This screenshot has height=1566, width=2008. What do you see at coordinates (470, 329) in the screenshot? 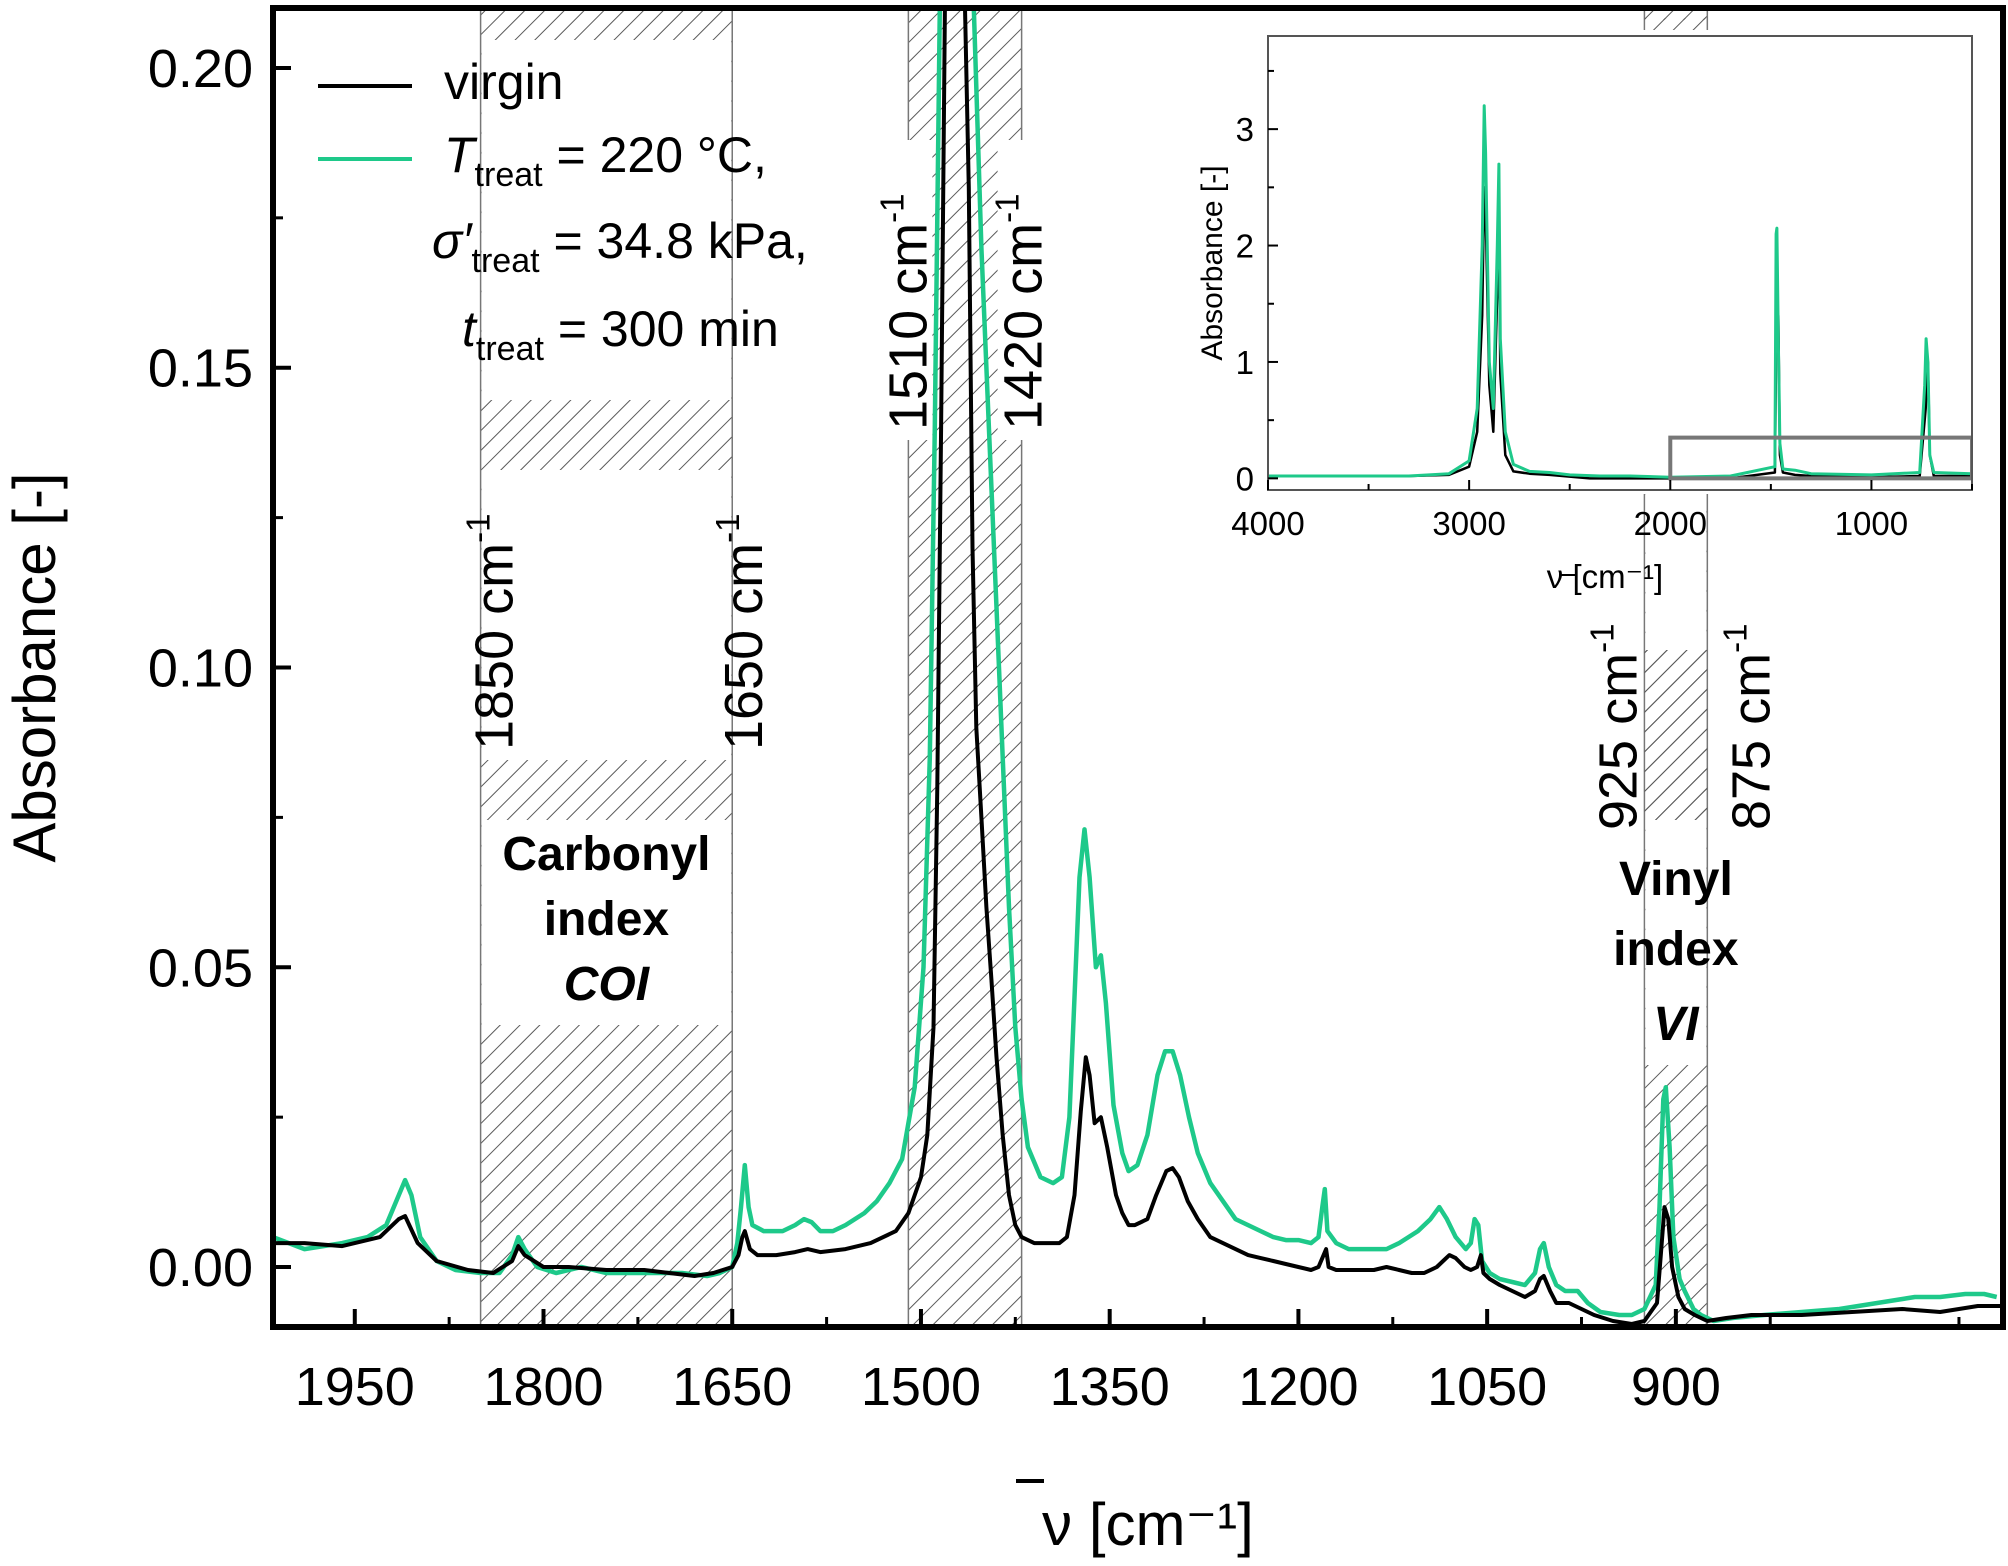
I see `legend-symbol-t-lower: t` at bounding box center [470, 329].